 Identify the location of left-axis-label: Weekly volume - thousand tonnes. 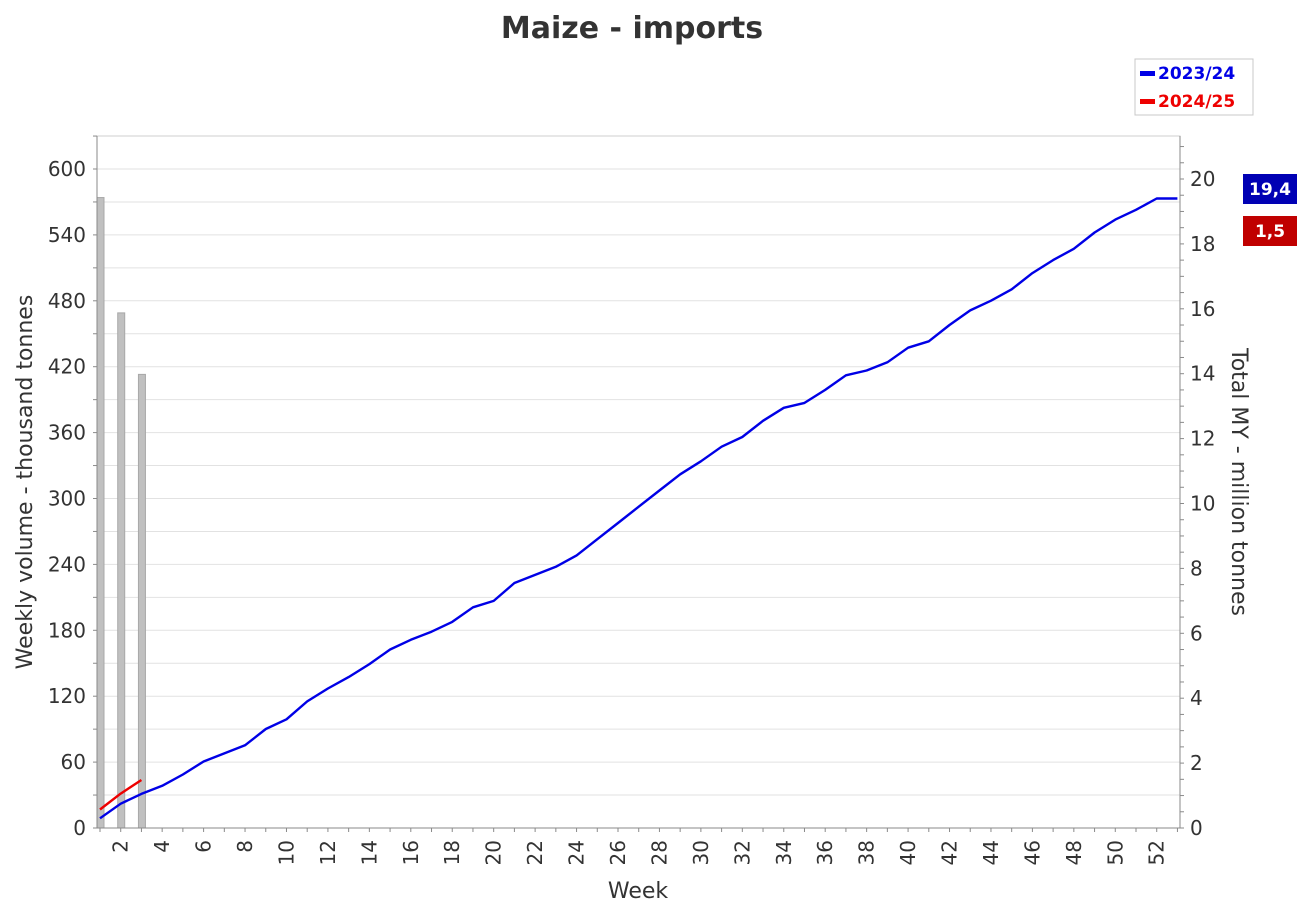
(25, 482).